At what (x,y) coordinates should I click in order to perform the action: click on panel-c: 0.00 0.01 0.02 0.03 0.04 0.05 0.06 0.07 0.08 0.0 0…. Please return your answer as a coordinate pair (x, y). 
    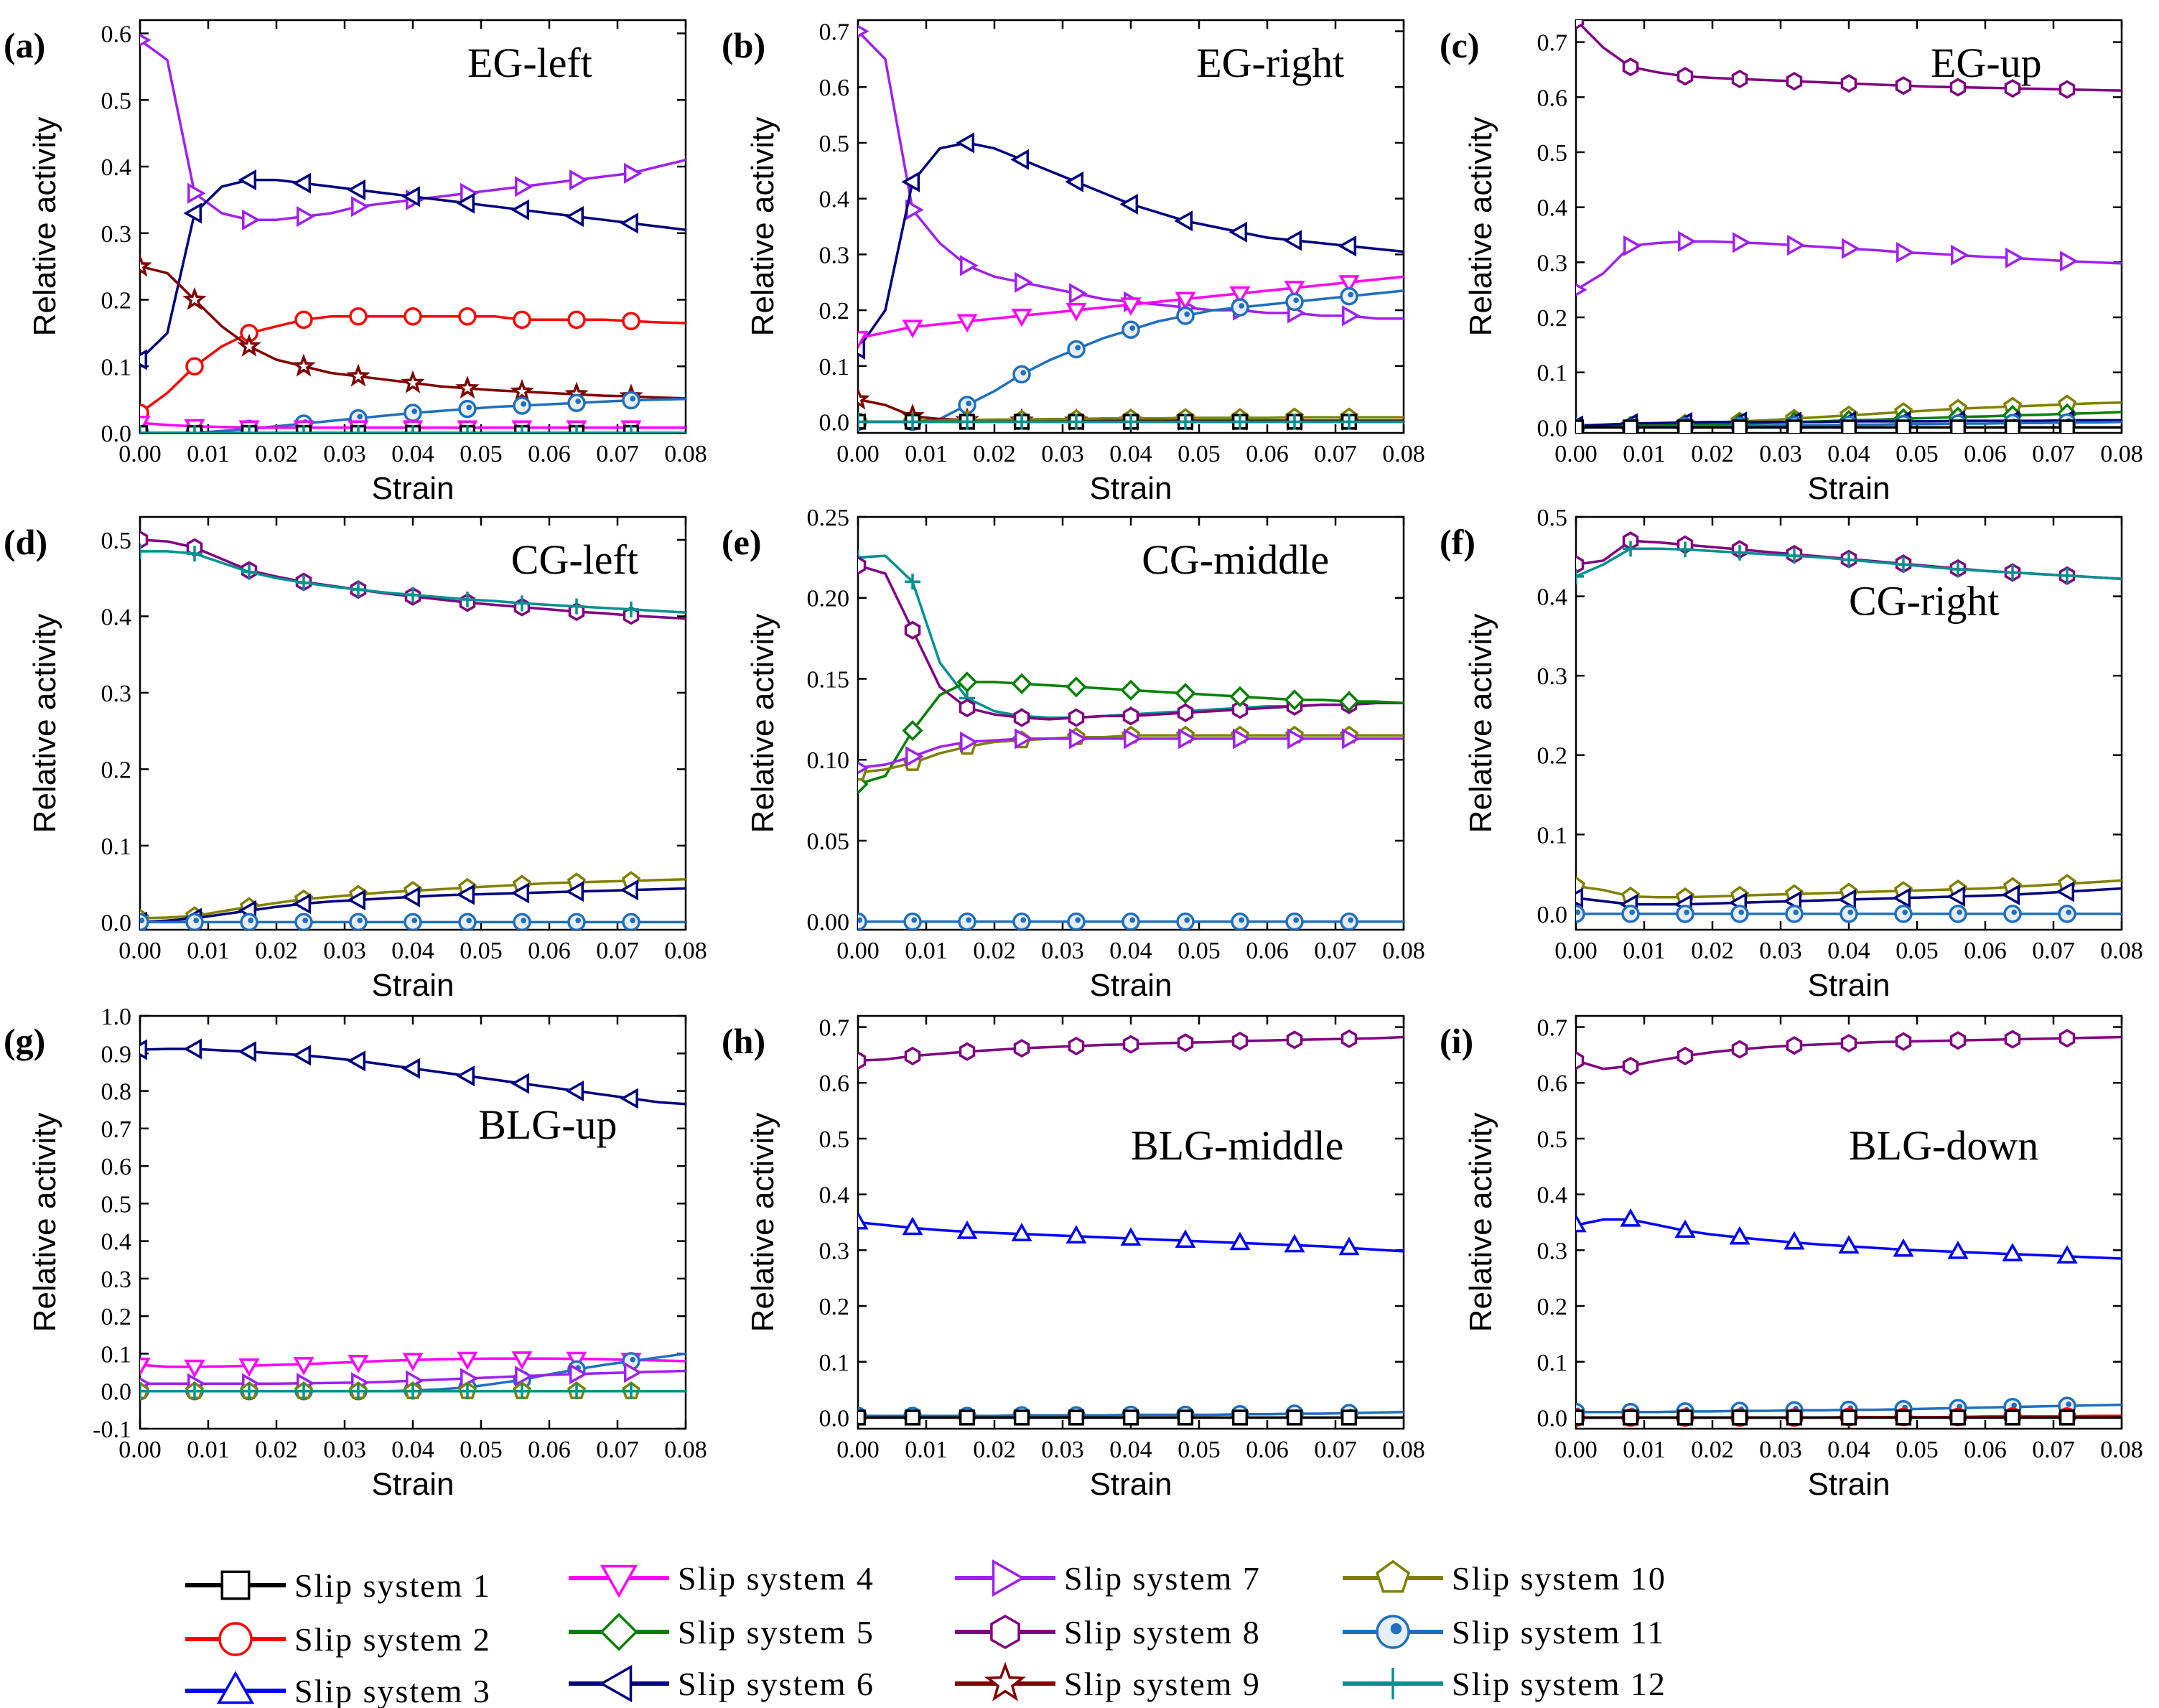
    Looking at the image, I should click on (1791, 262).